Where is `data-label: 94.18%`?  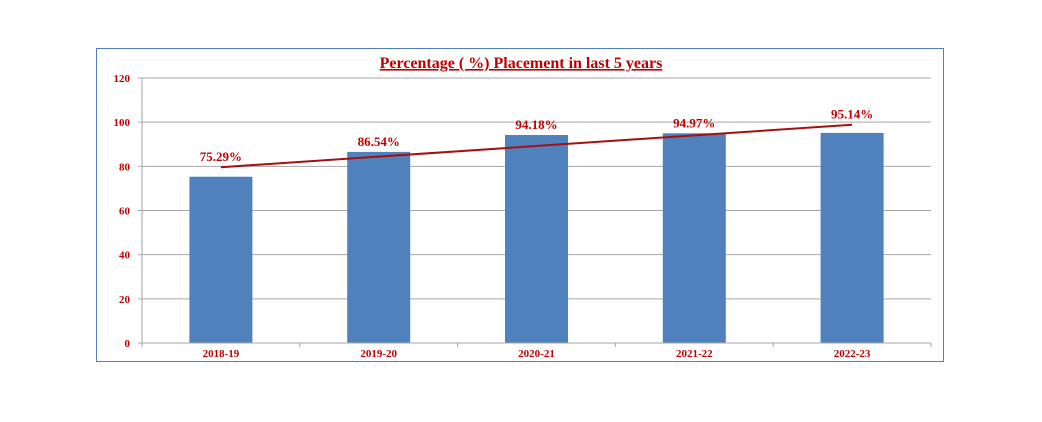
data-label: 94.18% is located at coordinates (536, 124).